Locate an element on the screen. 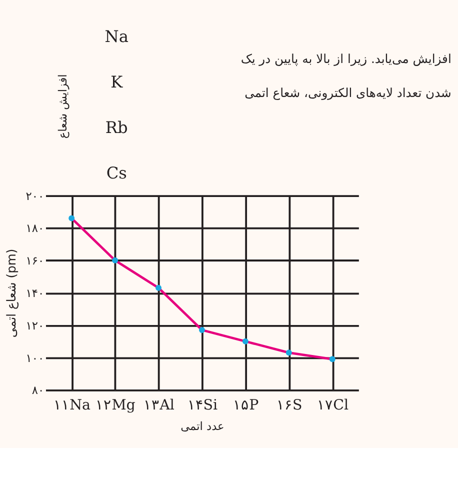 This screenshot has width=458, height=490. y-tick-label: ۱۶۰ is located at coordinates (35, 261).